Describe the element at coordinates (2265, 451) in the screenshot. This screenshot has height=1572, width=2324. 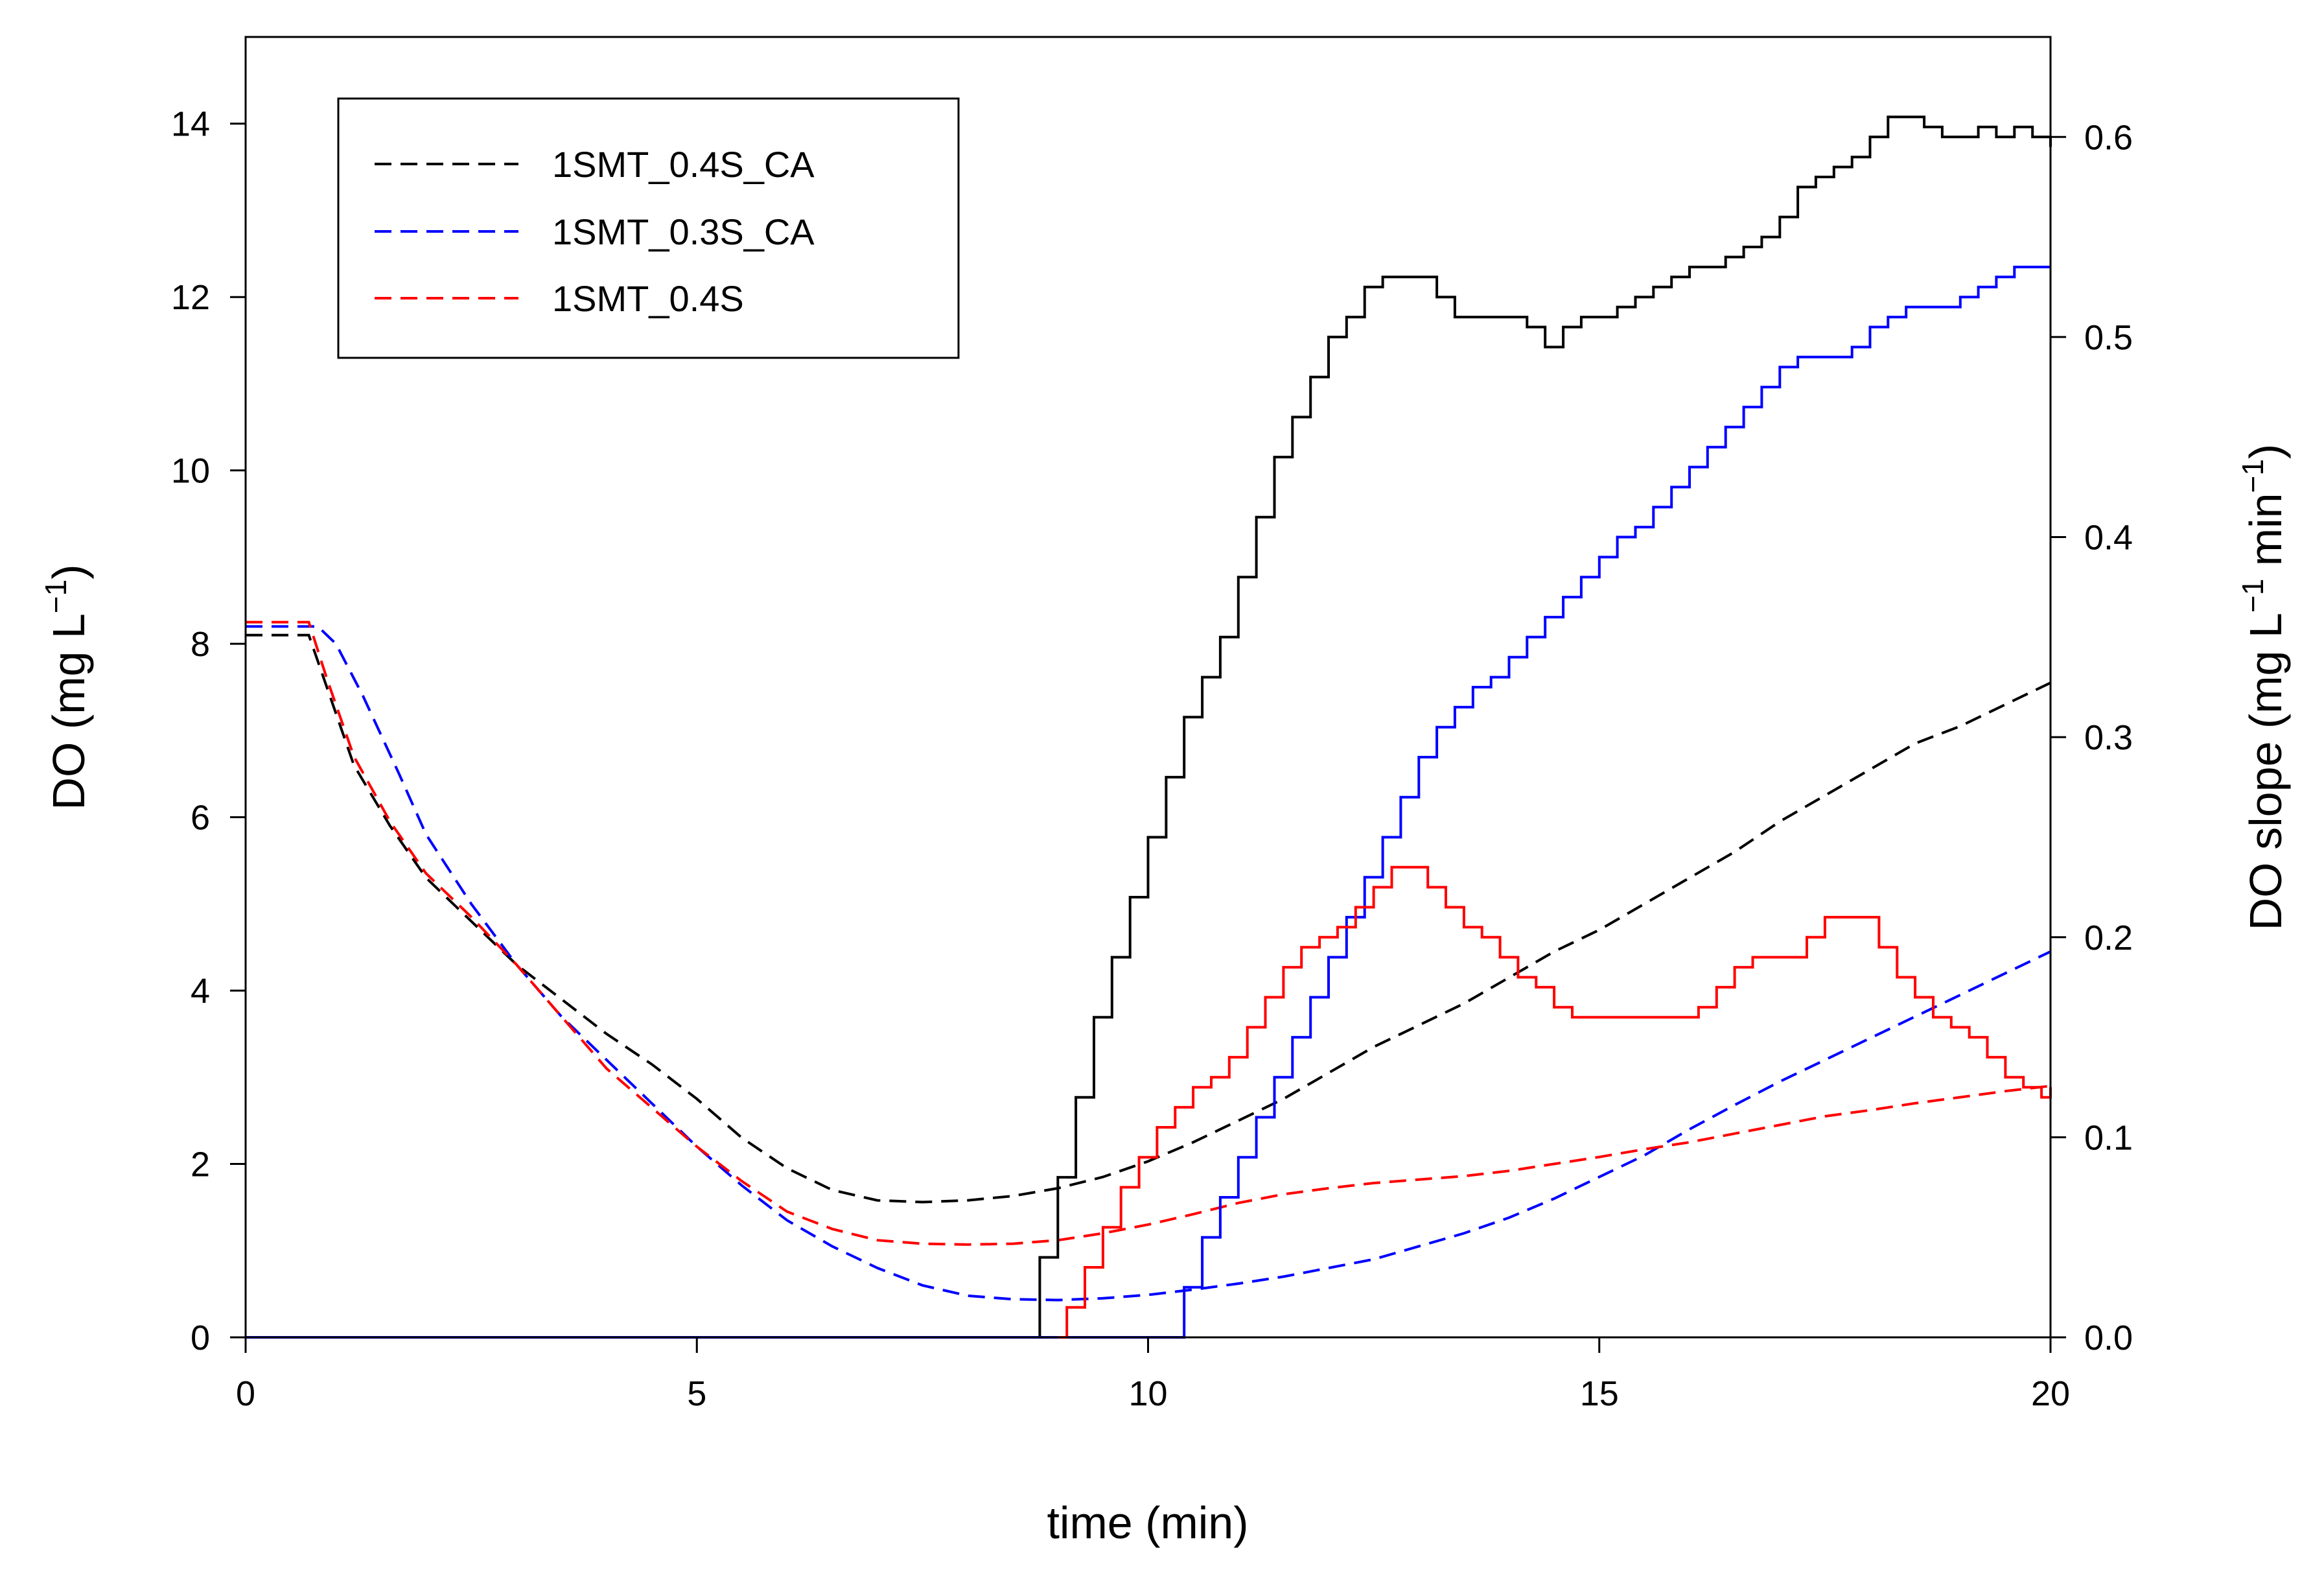
I see `y-axis-right-title-tail: )` at that location.